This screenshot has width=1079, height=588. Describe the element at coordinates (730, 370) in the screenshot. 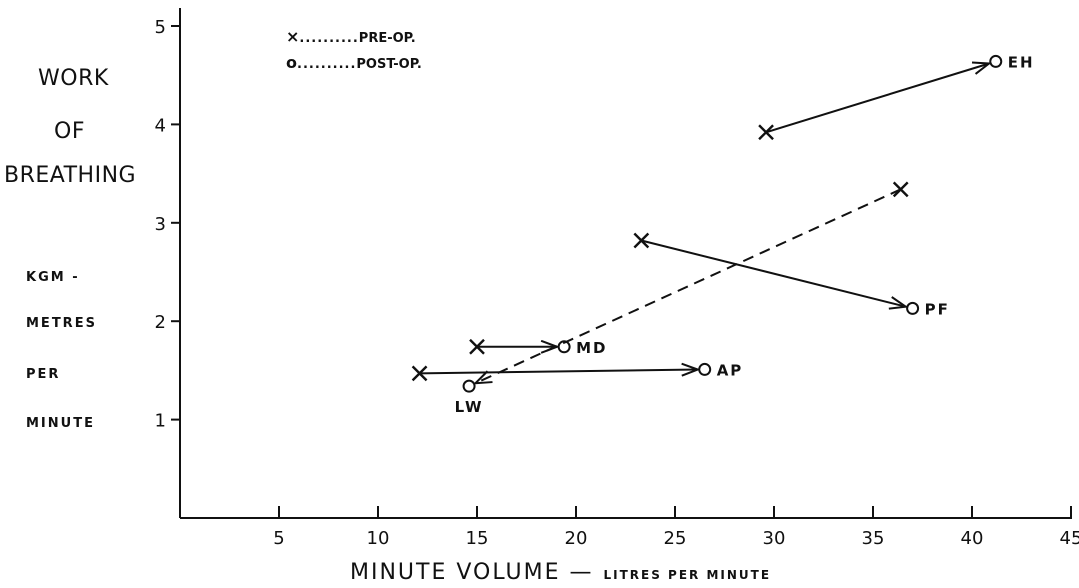

I see `point-label: AP` at that location.